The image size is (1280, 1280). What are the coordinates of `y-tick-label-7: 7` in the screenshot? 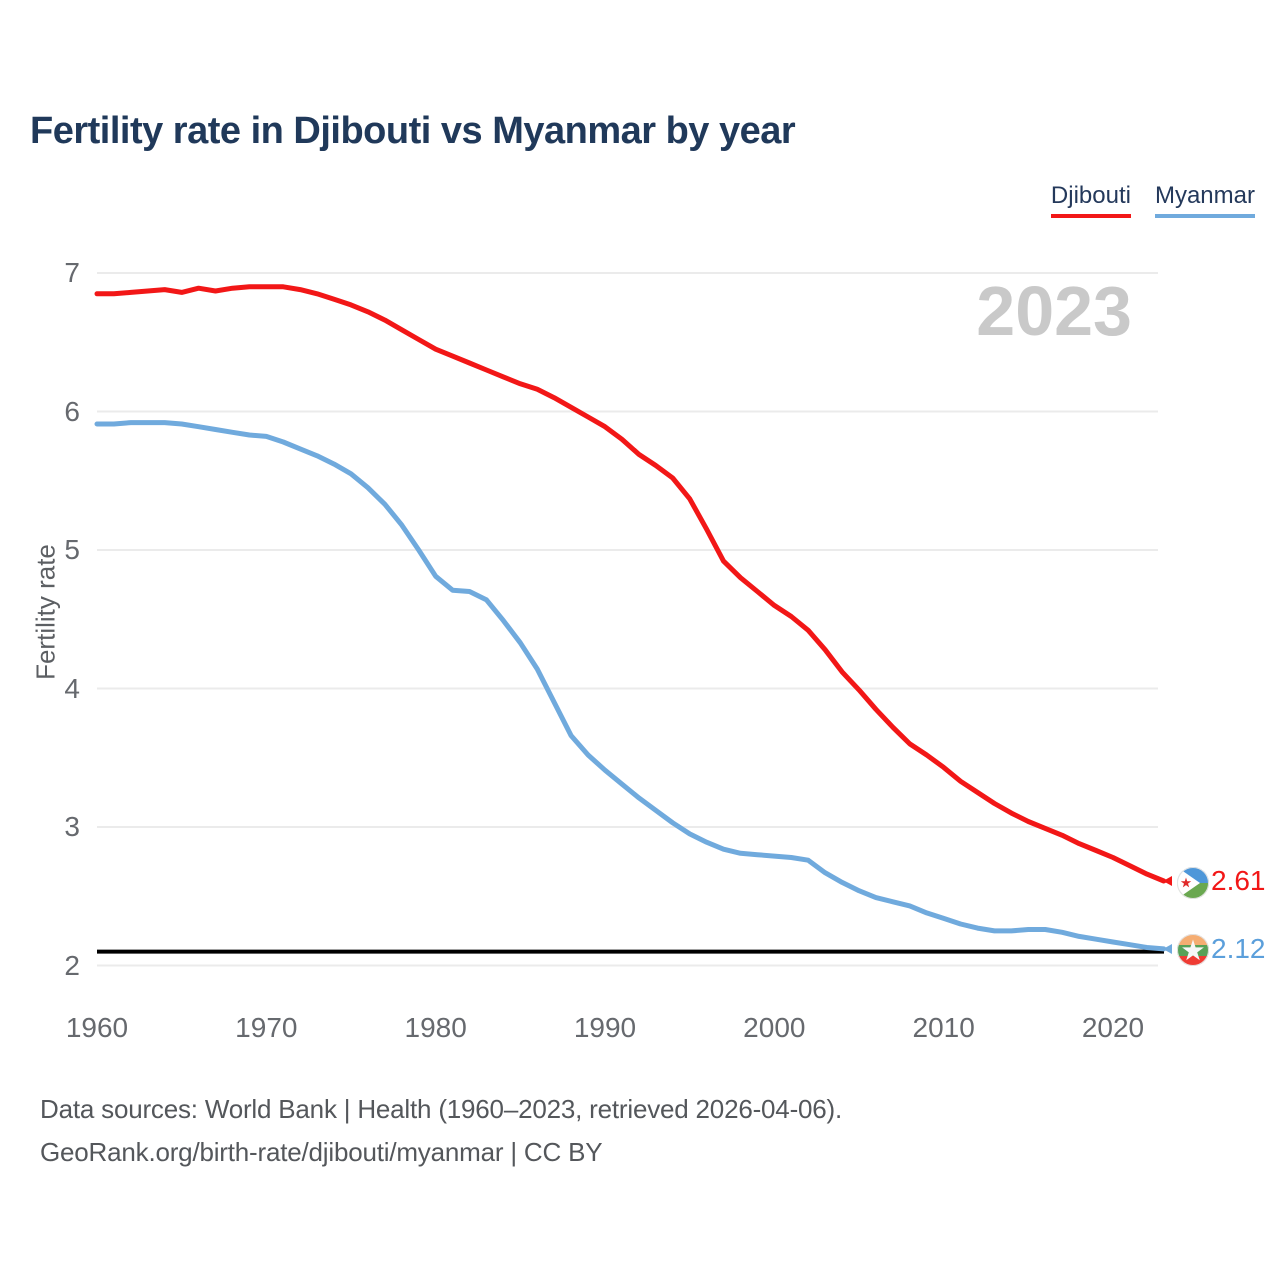 It's located at (72, 272).